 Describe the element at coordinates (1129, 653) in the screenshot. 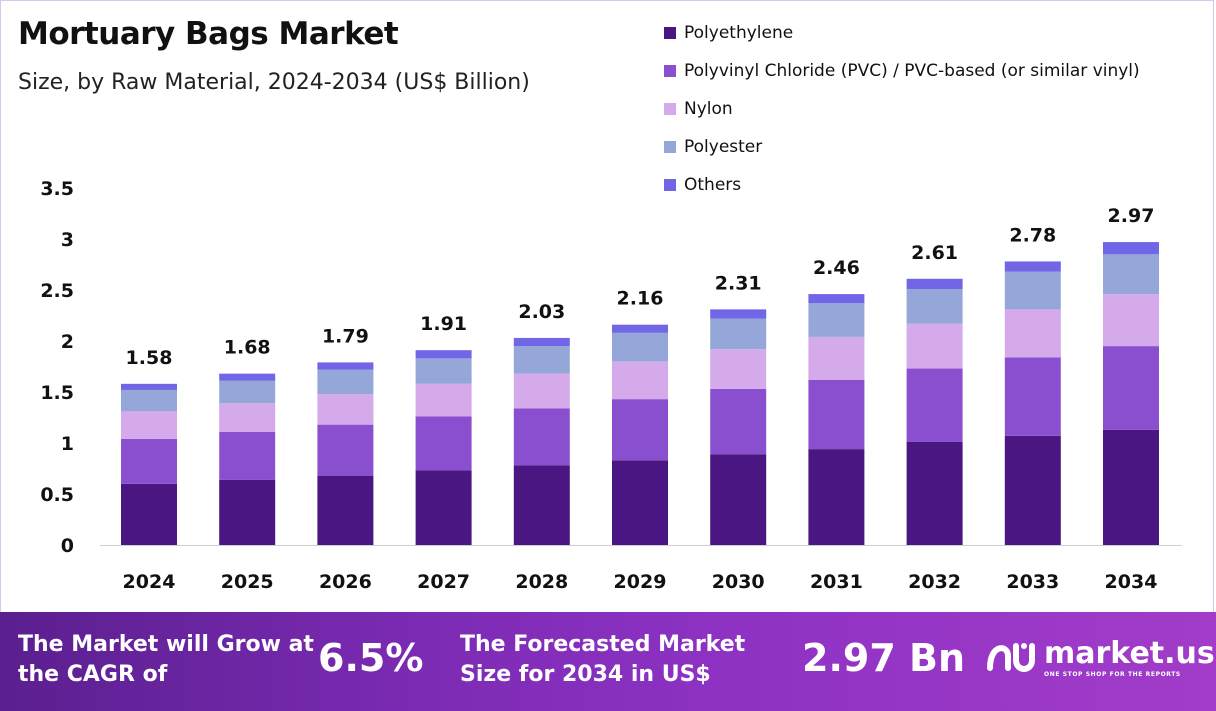

I see `logo-name: market.us` at that location.